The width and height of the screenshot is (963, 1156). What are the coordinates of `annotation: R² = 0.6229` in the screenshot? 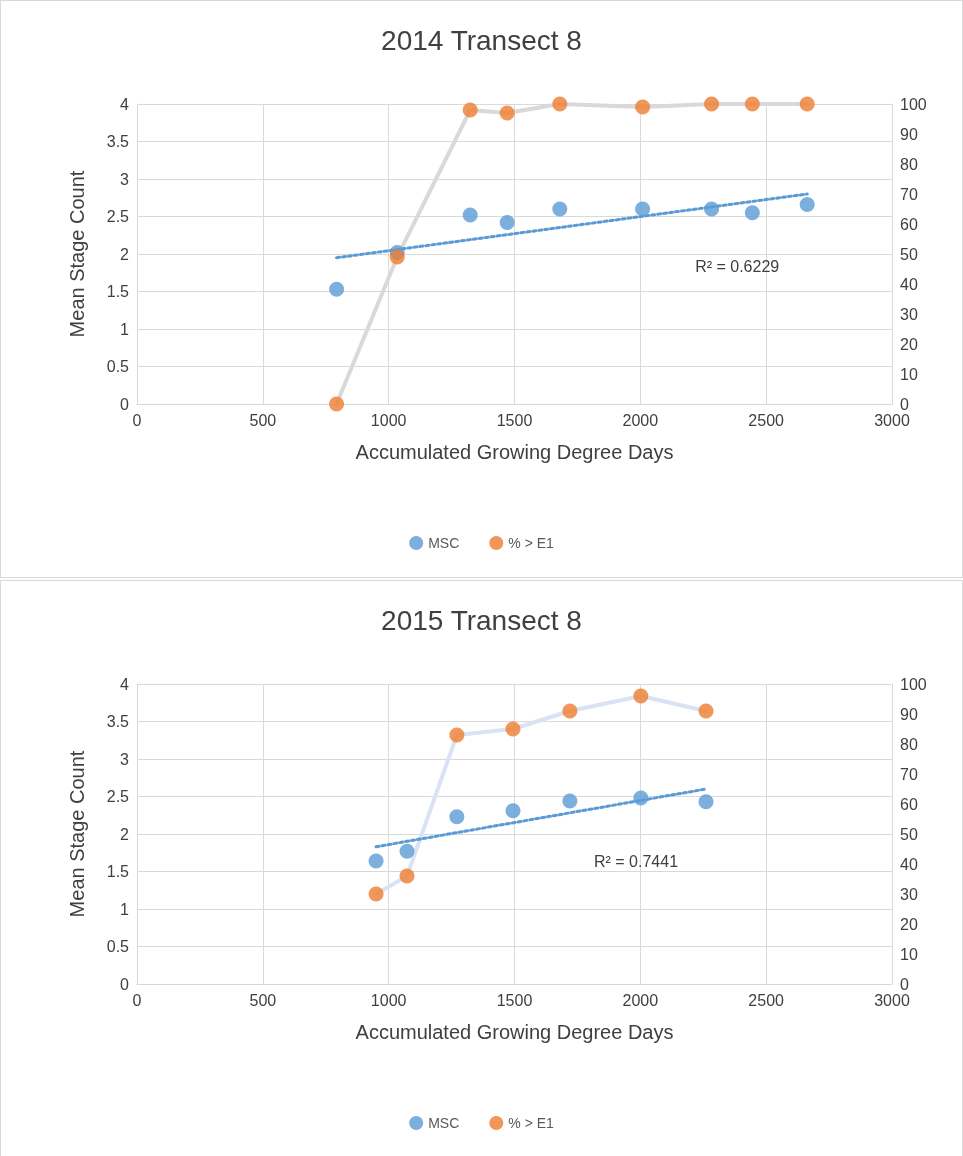 It's located at (737, 266).